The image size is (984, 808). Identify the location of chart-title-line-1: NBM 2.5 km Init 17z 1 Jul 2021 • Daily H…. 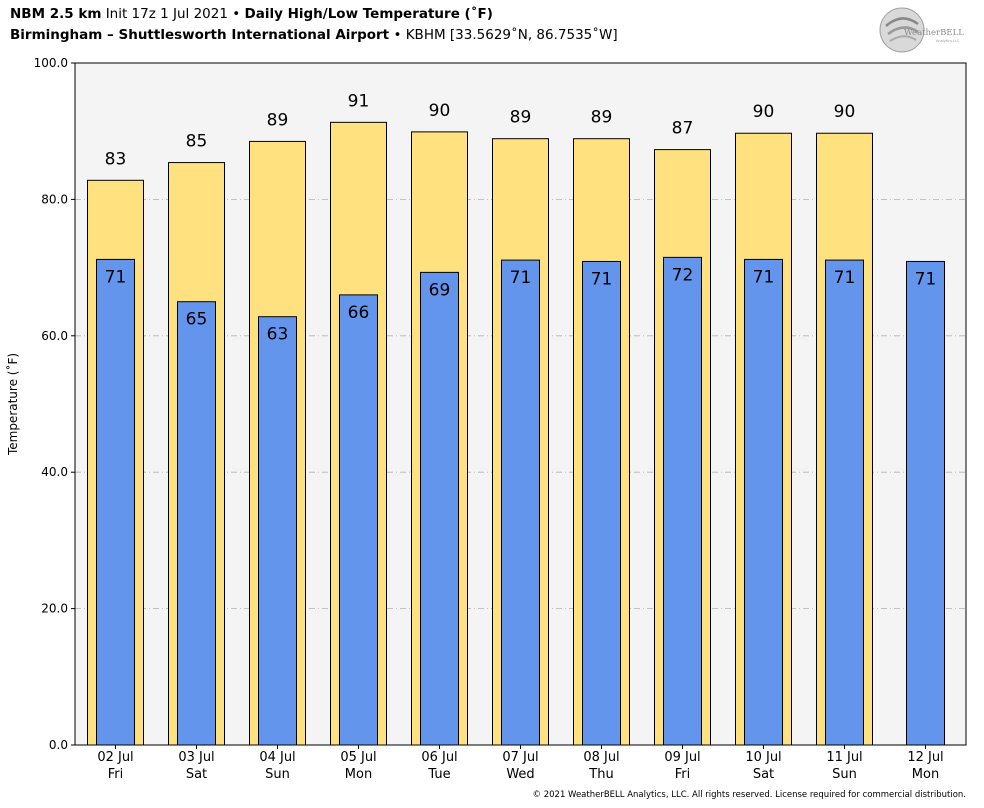
(251, 14).